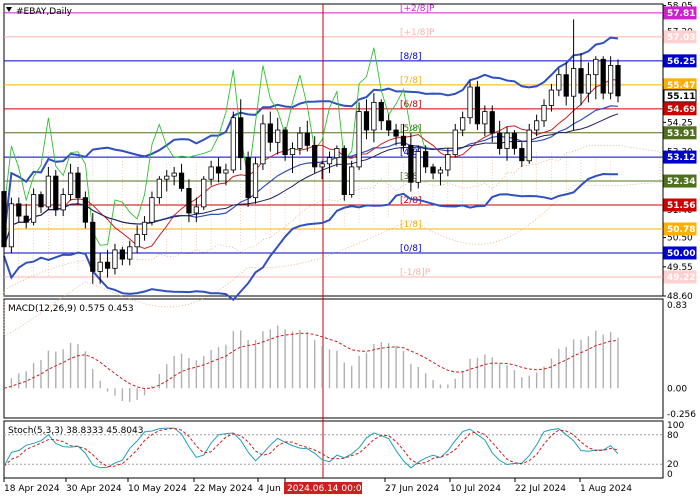 This screenshot has height=500, width=700. I want to click on murrey-level-label: [6/8], so click(411, 105).